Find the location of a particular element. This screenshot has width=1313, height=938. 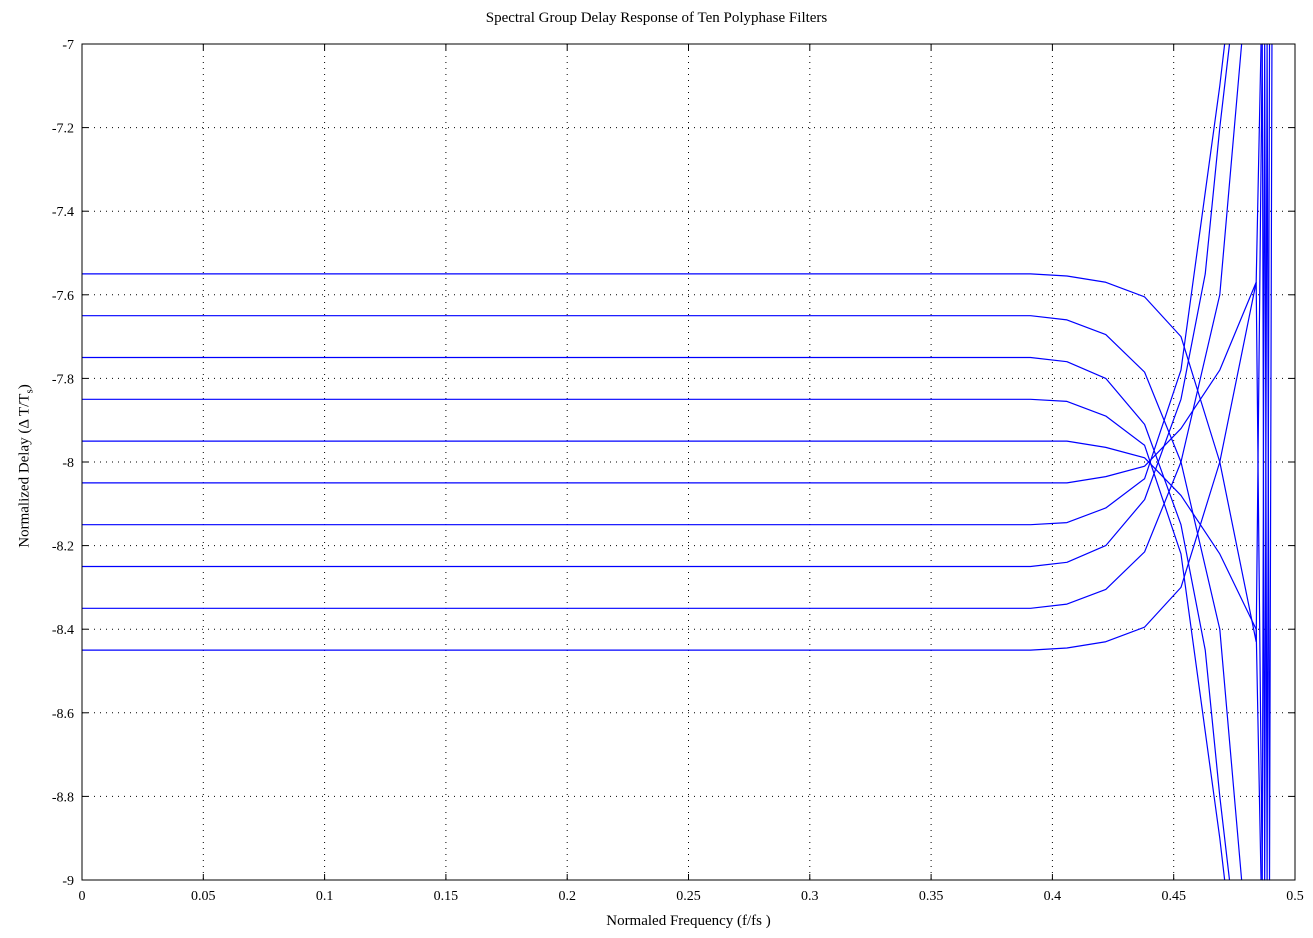

y-tick-label: -7.4 is located at coordinates (63, 212).